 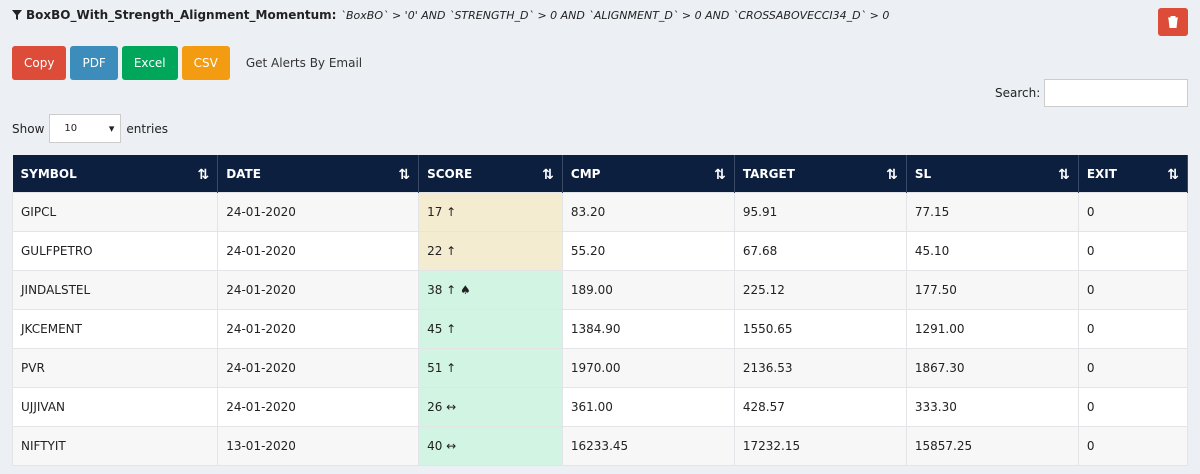 What do you see at coordinates (94, 63) in the screenshot?
I see `export-button: PDF` at bounding box center [94, 63].